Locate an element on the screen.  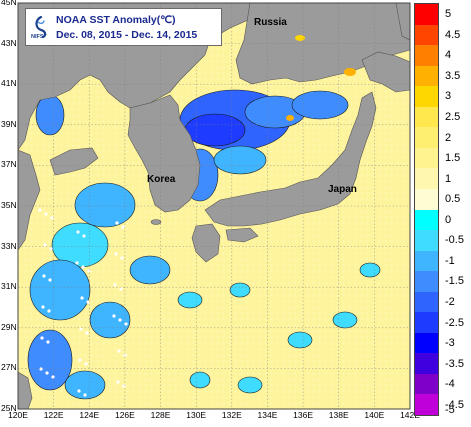
colorbar-tick-label: -2.5 is located at coordinates (454, 322).